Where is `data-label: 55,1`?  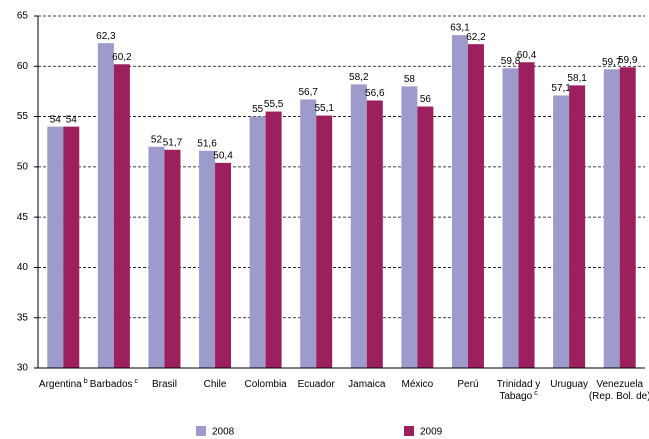
data-label: 55,1 is located at coordinates (324, 108).